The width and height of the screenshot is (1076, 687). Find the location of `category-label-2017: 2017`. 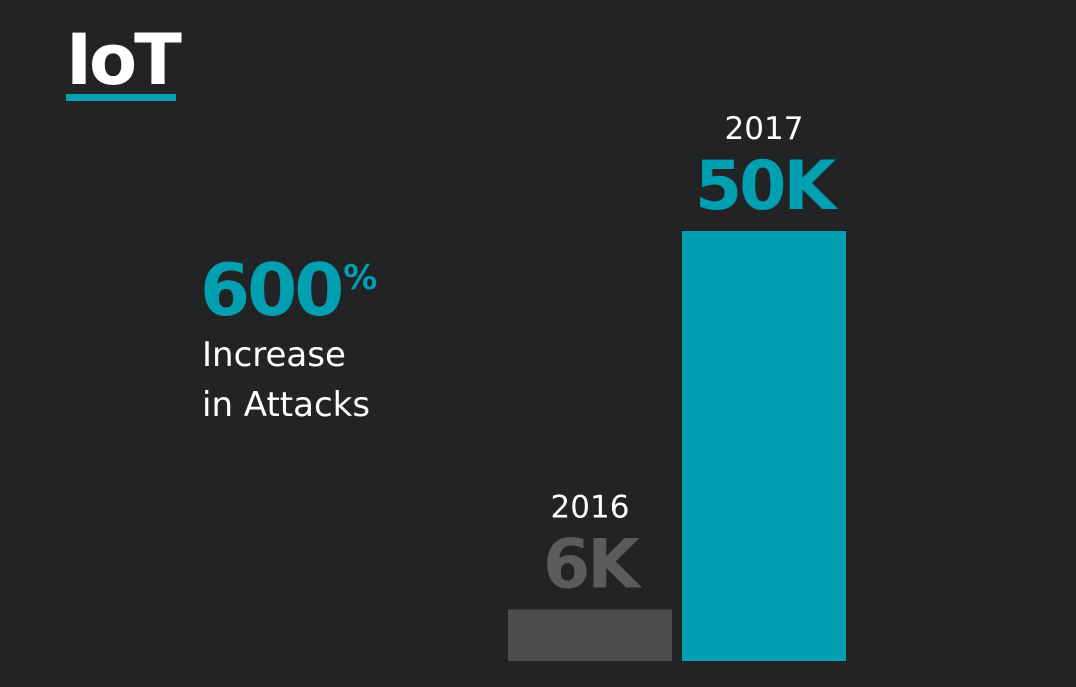

category-label-2017: 2017 is located at coordinates (764, 129).